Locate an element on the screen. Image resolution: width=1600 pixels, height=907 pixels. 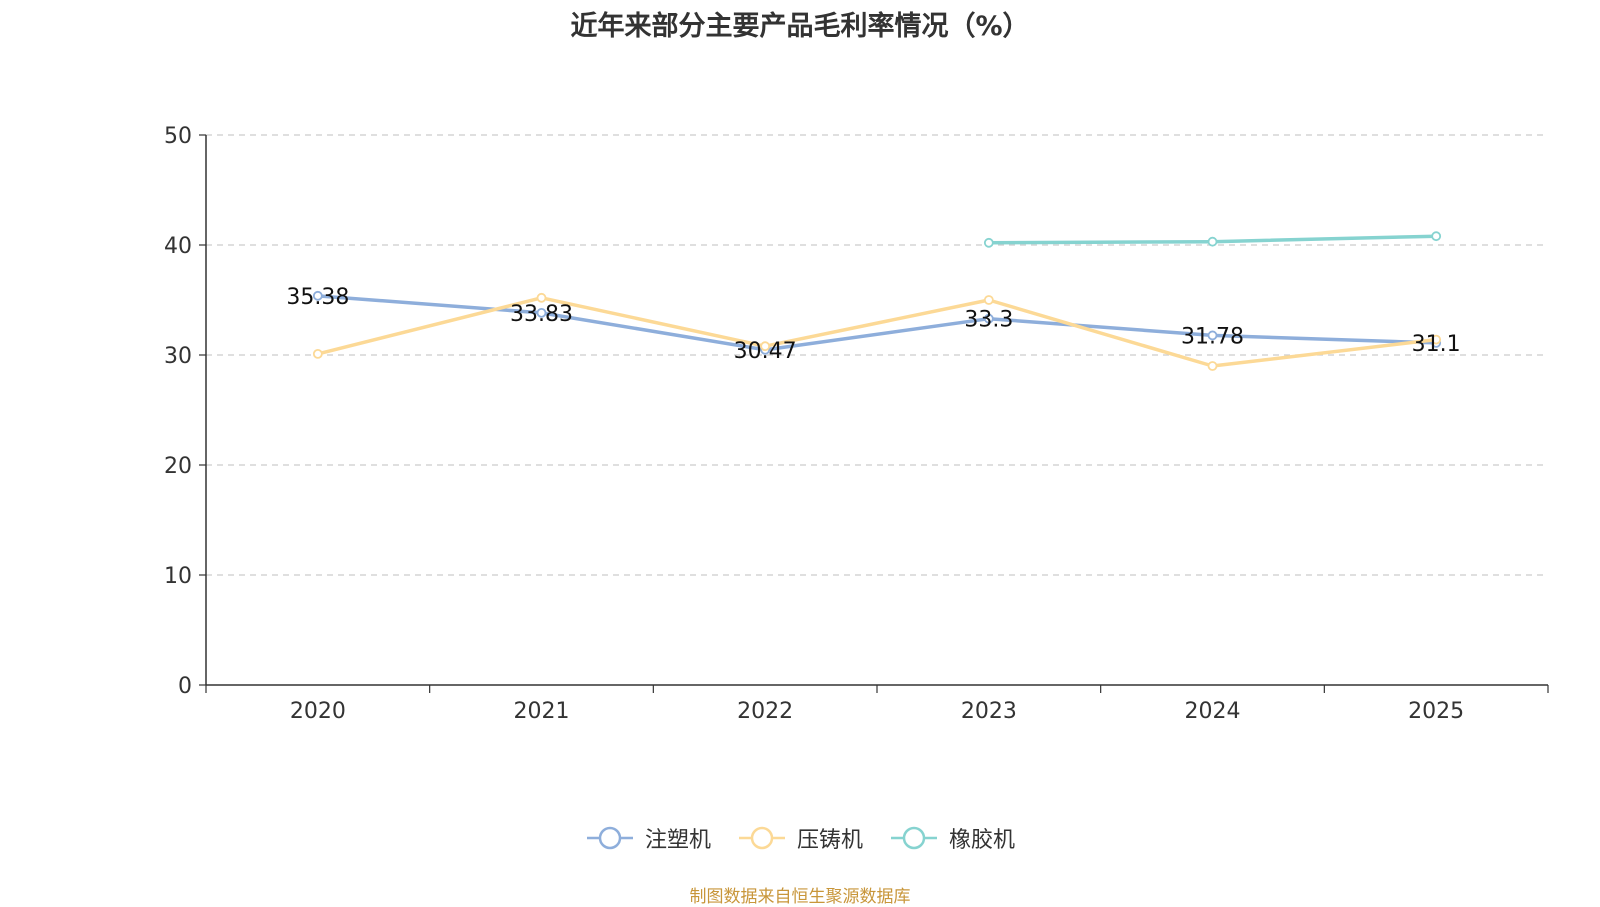
legend-label: 橡胶机 is located at coordinates (982, 840).